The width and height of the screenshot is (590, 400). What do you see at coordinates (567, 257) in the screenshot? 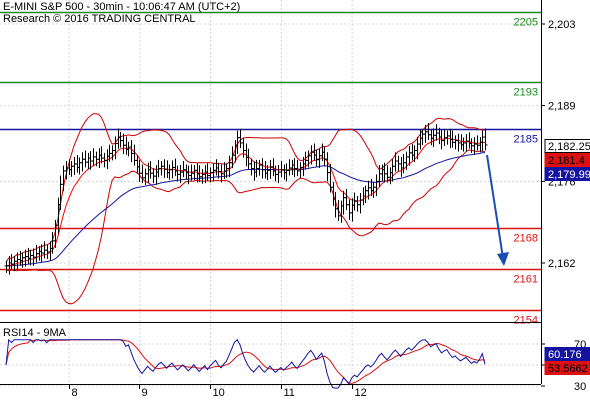
I see `value-tags: 2,182.25 2,181.4 2,179.99 60.176 53.5662` at bounding box center [567, 257].